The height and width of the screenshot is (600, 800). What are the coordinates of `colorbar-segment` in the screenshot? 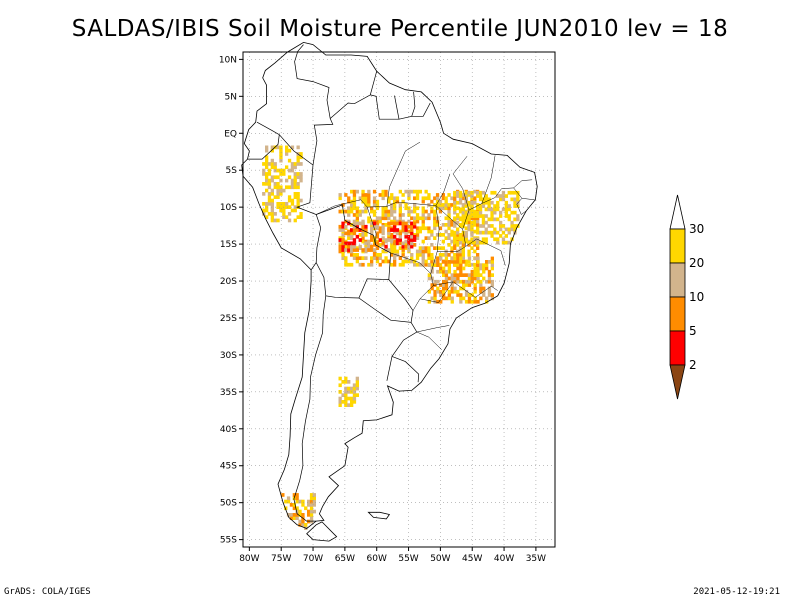 It's located at (677, 314).